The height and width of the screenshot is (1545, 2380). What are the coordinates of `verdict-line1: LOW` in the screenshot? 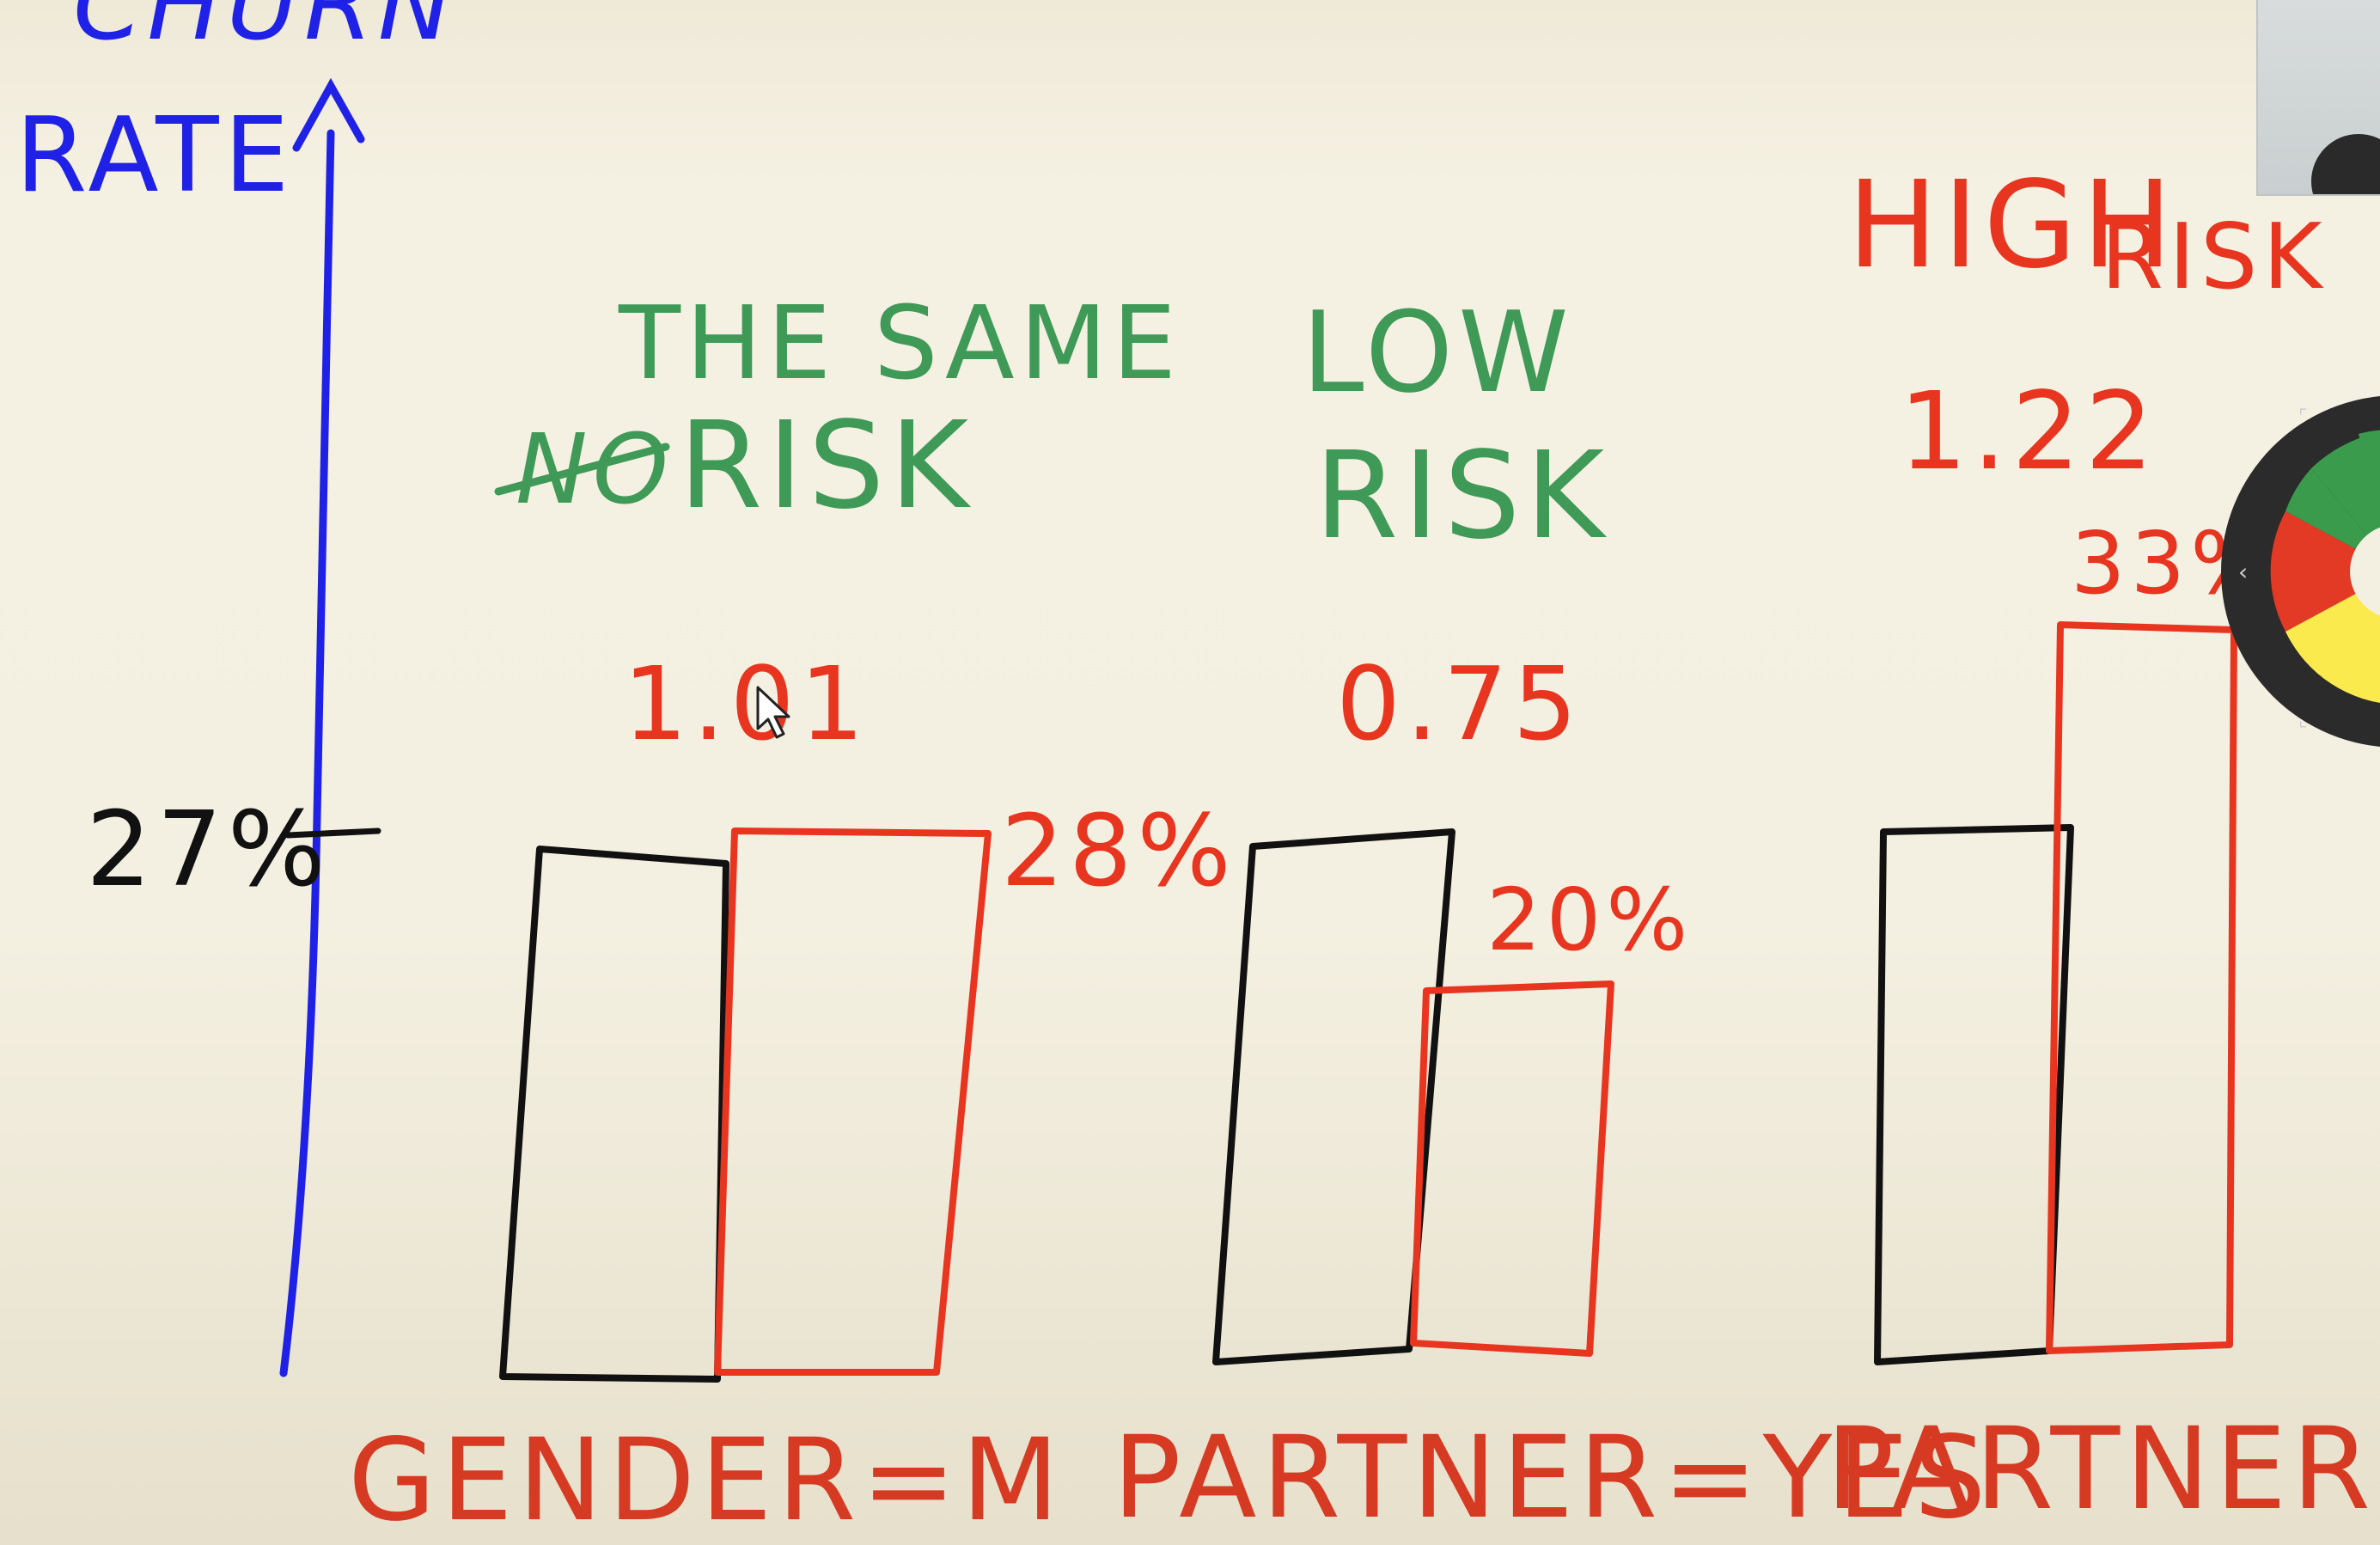 It's located at (1438, 352).